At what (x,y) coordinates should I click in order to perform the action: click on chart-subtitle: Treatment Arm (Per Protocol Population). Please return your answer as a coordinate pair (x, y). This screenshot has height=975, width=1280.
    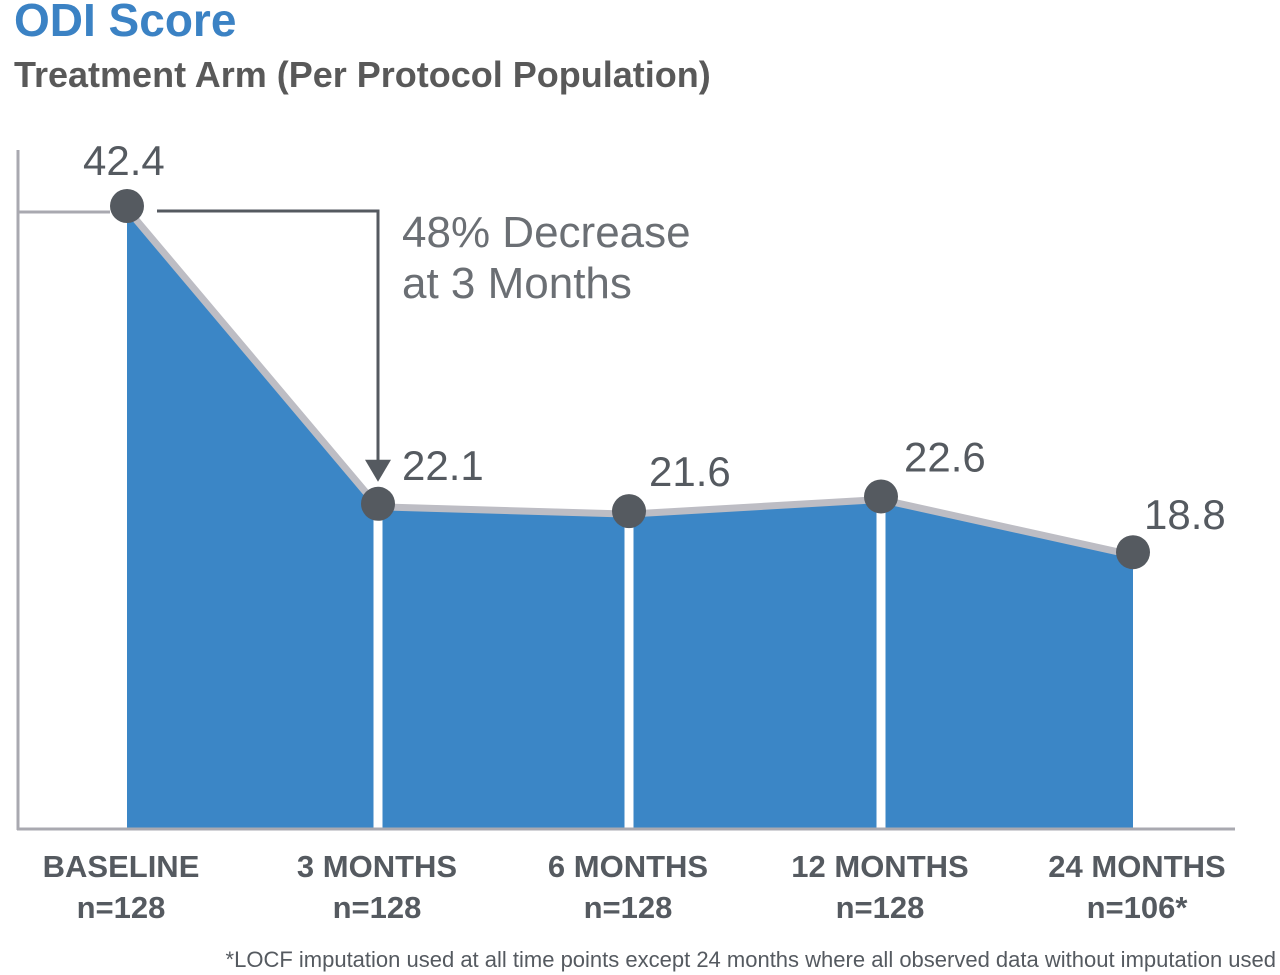
    Looking at the image, I should click on (362, 74).